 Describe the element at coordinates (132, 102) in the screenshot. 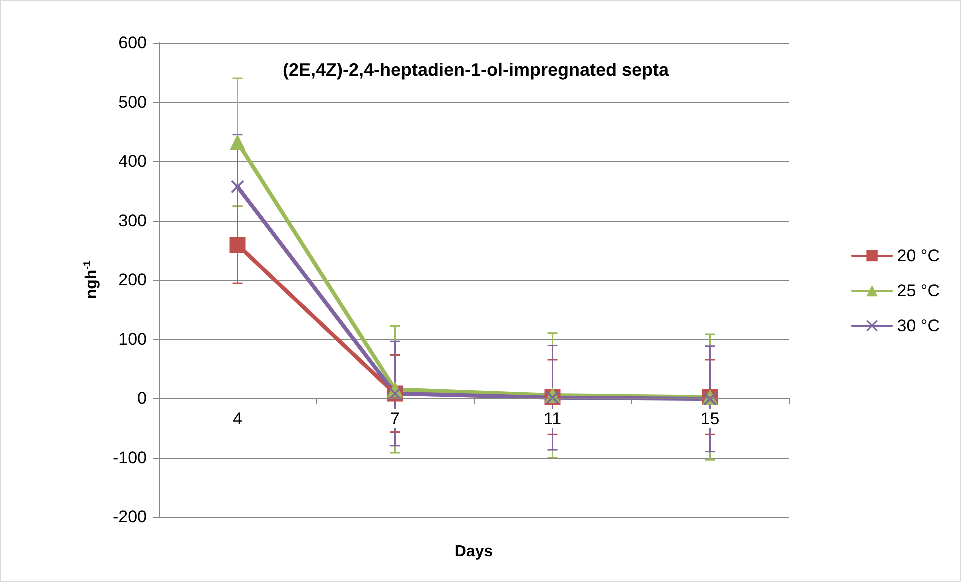

I see `y-tick-label: 500` at that location.